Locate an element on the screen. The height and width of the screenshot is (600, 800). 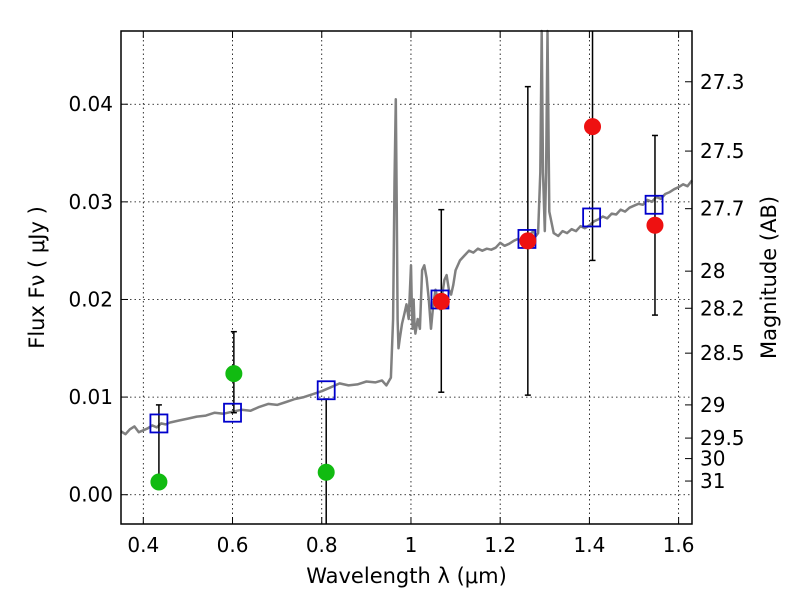
right-tick-label: 29.5 is located at coordinates (722, 438).